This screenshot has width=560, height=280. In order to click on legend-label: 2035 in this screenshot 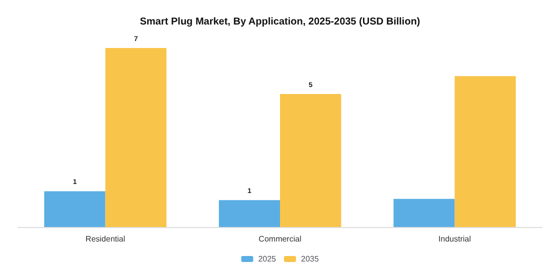, I will do `click(310, 259)`.